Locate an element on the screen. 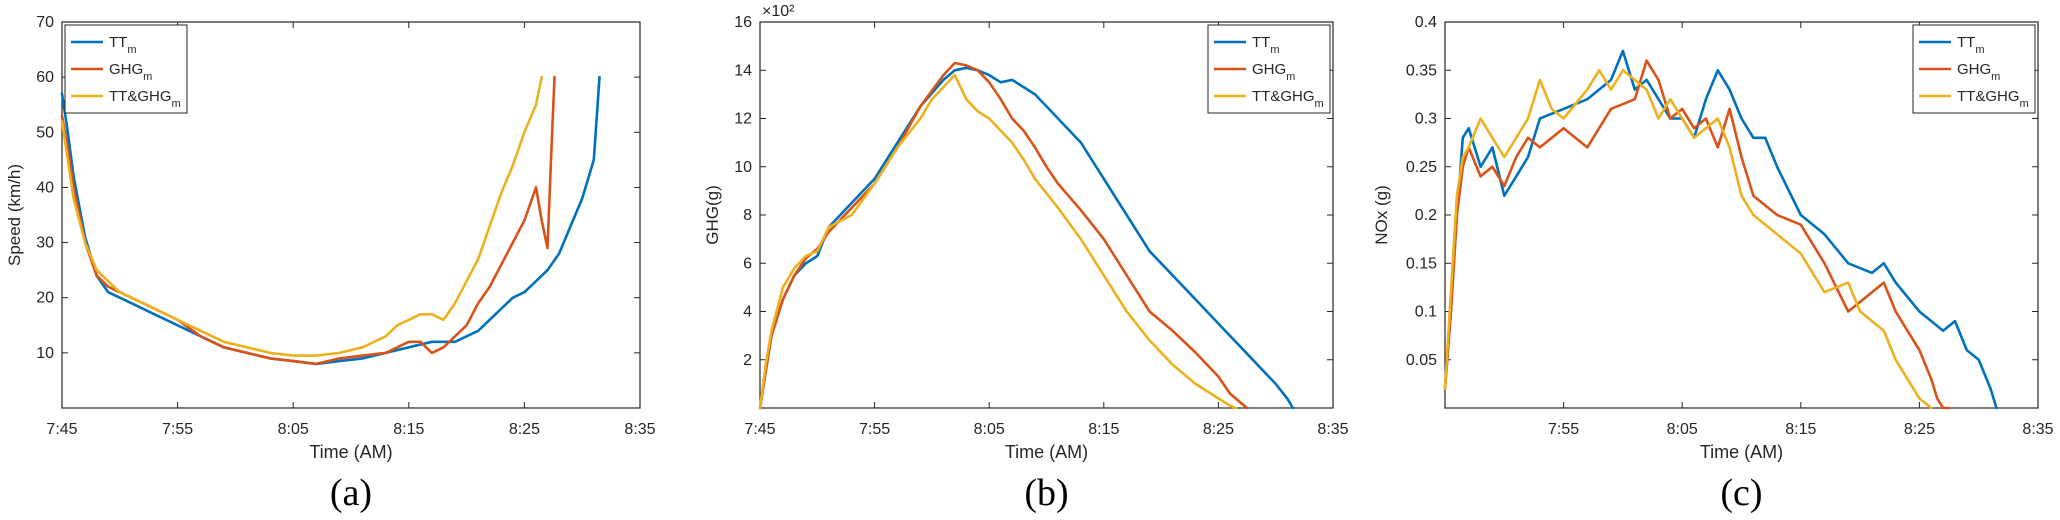  y-tick-label: 12 is located at coordinates (743, 119).